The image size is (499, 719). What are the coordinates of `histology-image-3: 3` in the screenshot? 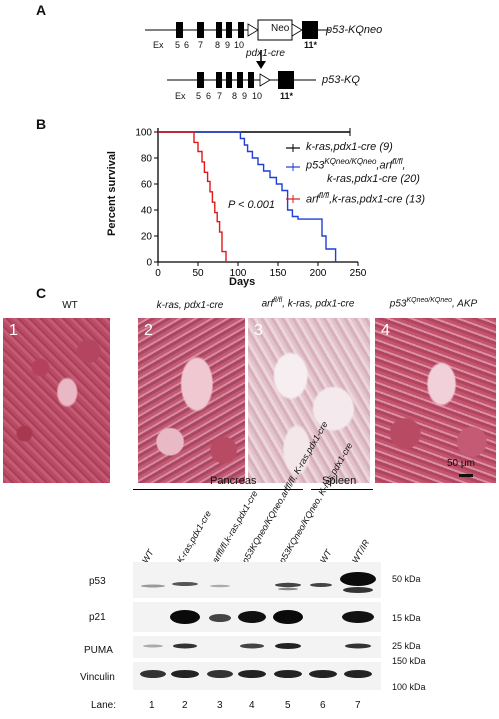 It's located at (309, 400).